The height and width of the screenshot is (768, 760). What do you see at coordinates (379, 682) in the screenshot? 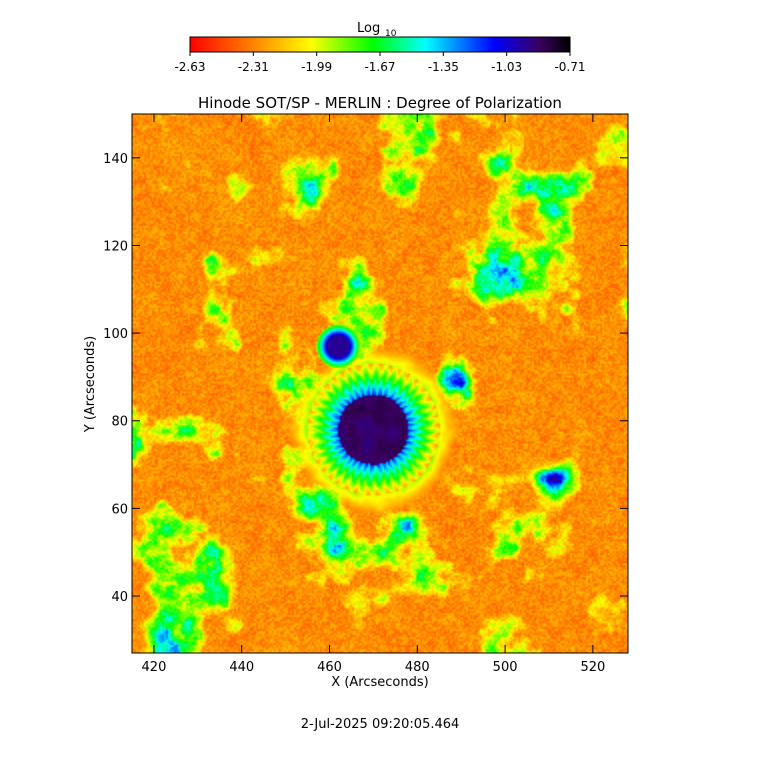
I see `x-axis-label: X (Arcseconds)` at bounding box center [379, 682].